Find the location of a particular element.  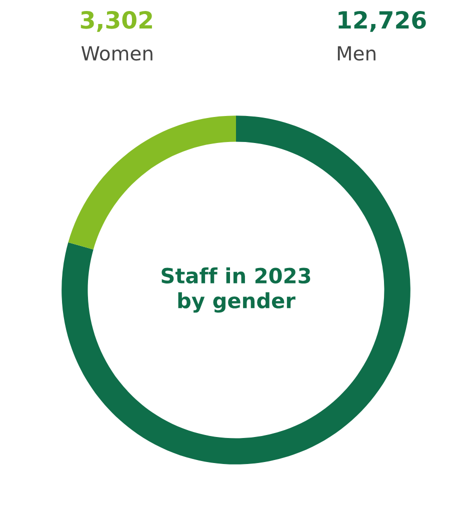

slice-label: Men is located at coordinates (357, 53).